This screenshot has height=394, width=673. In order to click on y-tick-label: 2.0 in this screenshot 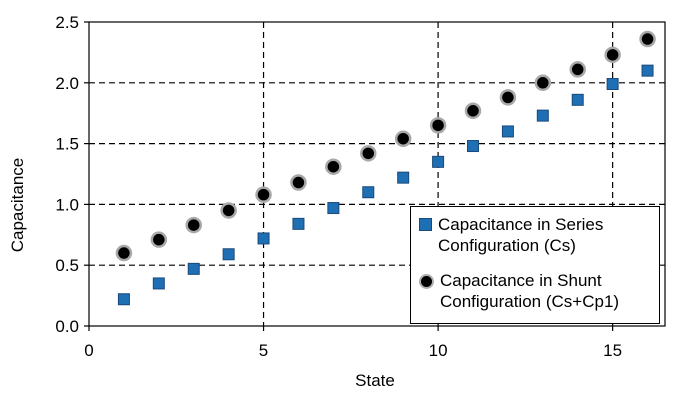, I will do `click(67, 83)`.